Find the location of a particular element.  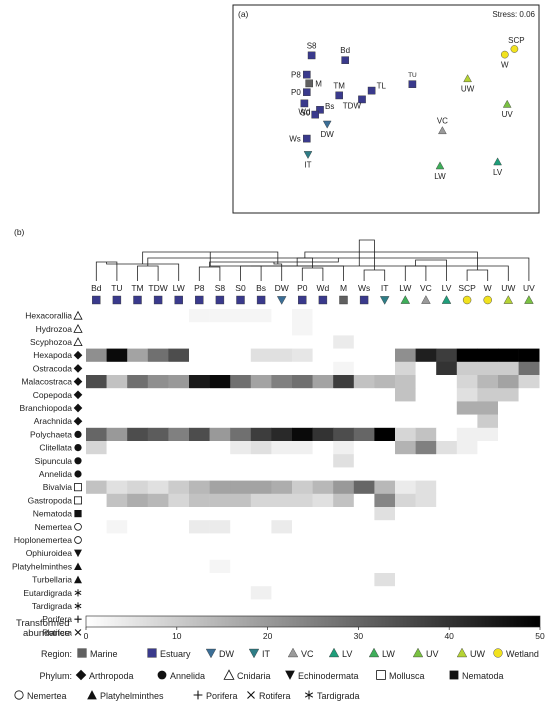

row-symbol-malacostraca is located at coordinates (78, 381).